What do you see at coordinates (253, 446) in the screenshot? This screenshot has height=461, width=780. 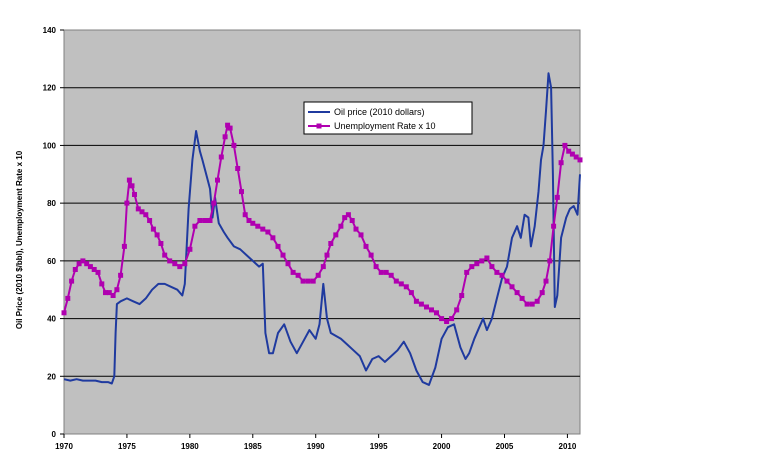 I see `x-tick-label: 1985` at bounding box center [253, 446].